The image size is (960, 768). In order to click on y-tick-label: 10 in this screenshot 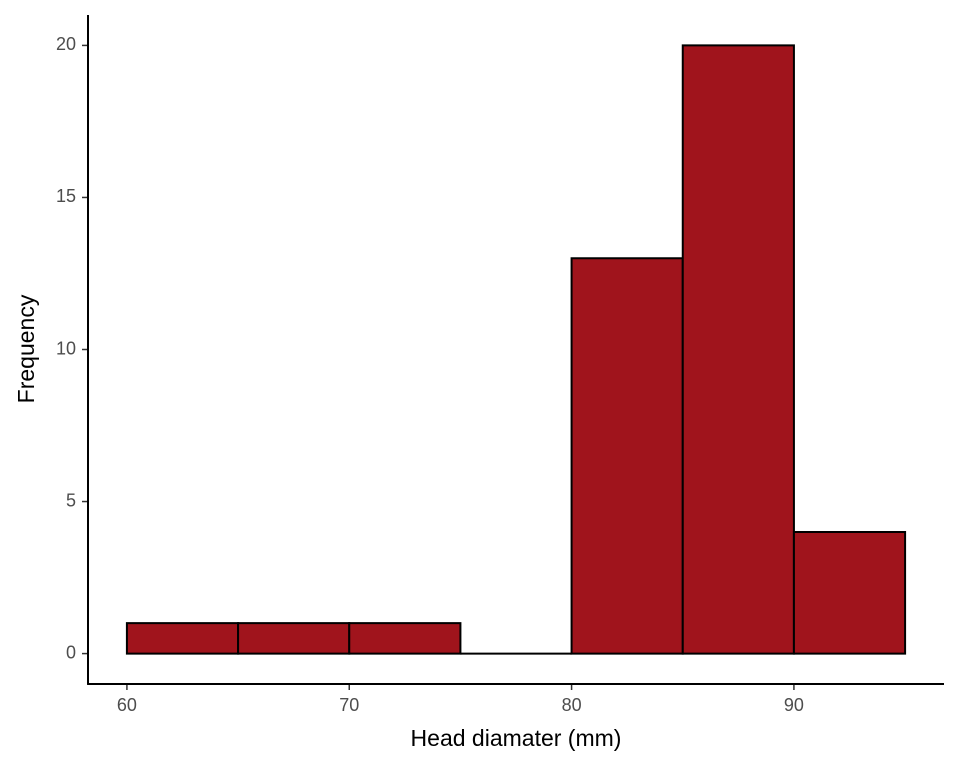, I will do `click(66, 348)`.